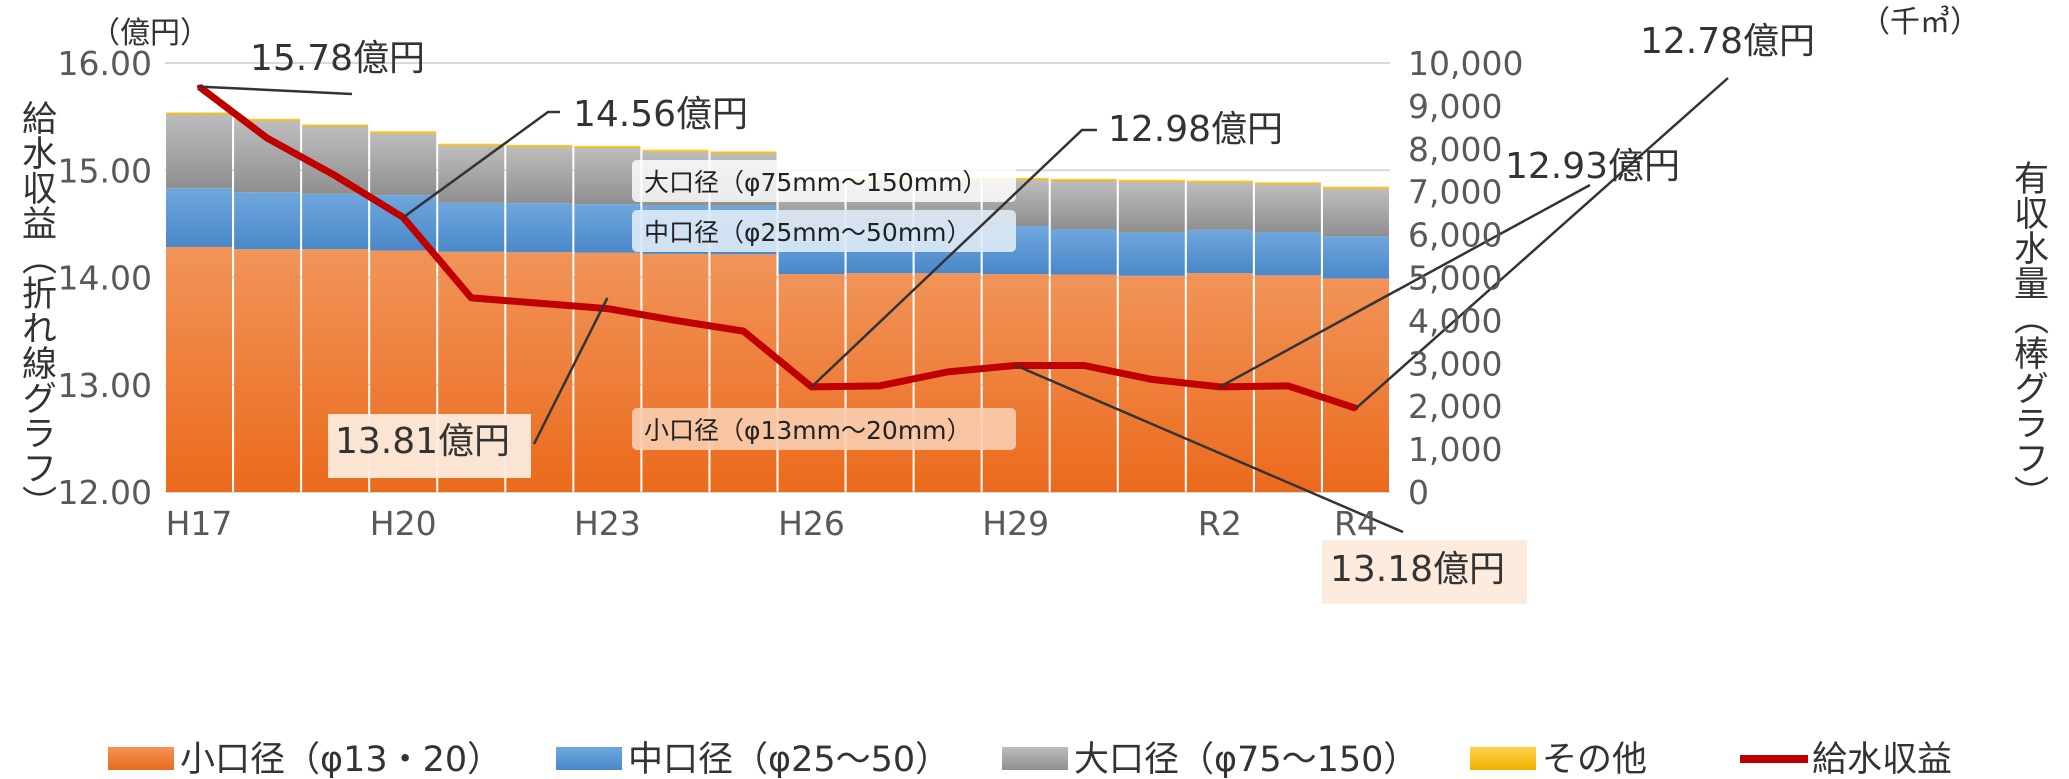 The image size is (2069, 779). Describe the element at coordinates (1418, 492) in the screenshot. I see `right-tick-label: 0` at that location.